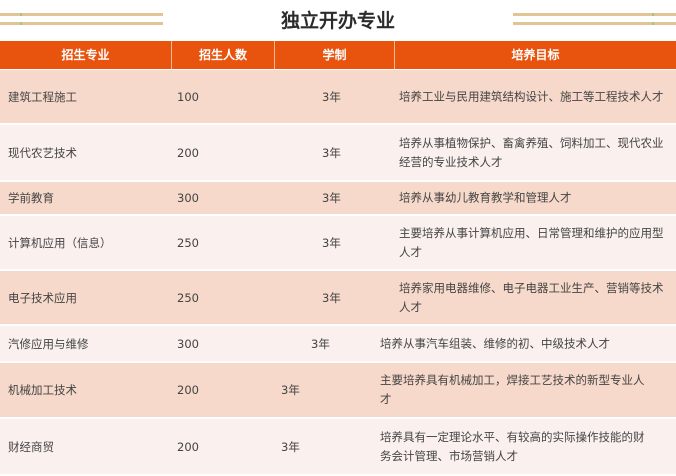 The height and width of the screenshot is (476, 676). Describe the element at coordinates (42, 390) in the screenshot. I see `major-cell: 机械加工技术` at that location.